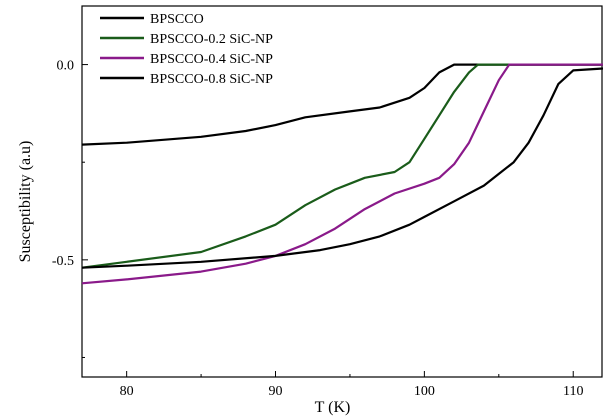 The image size is (603, 416). I want to click on x-tick-label: 90, so click(276, 391).